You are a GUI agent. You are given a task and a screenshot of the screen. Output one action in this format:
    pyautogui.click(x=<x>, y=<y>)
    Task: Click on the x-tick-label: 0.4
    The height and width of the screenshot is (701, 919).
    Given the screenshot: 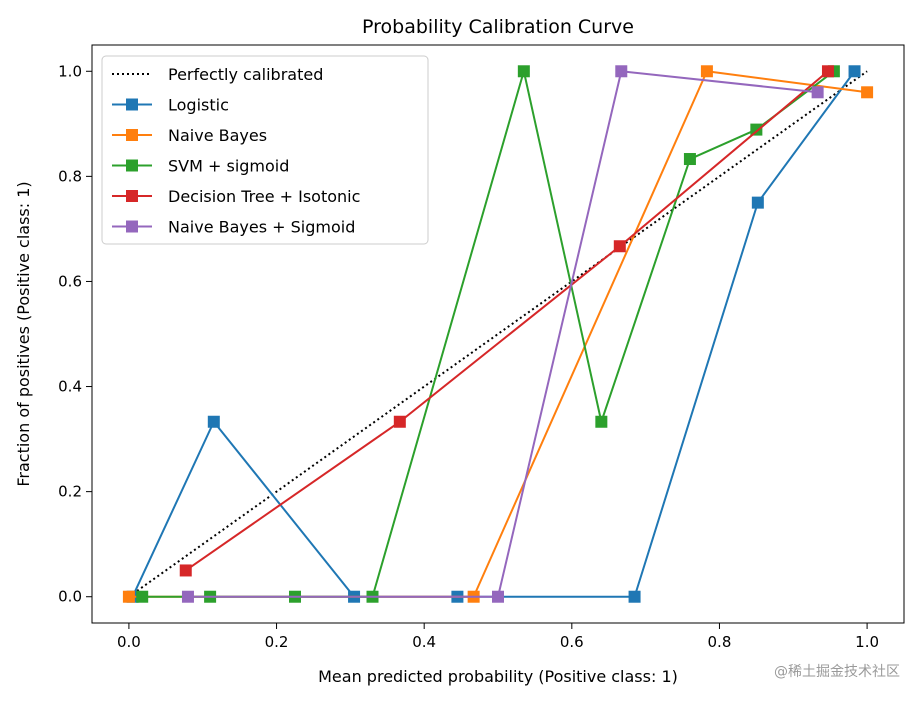 What is the action you would take?
    pyautogui.click(x=424, y=642)
    